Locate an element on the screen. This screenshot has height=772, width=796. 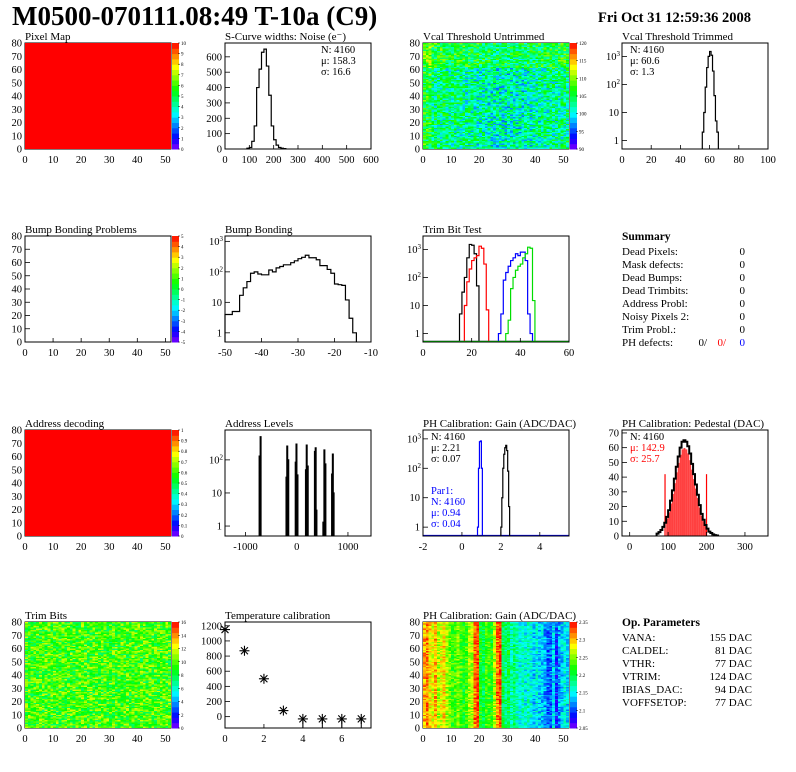
row-label: VANA: is located at coordinates (638, 638).